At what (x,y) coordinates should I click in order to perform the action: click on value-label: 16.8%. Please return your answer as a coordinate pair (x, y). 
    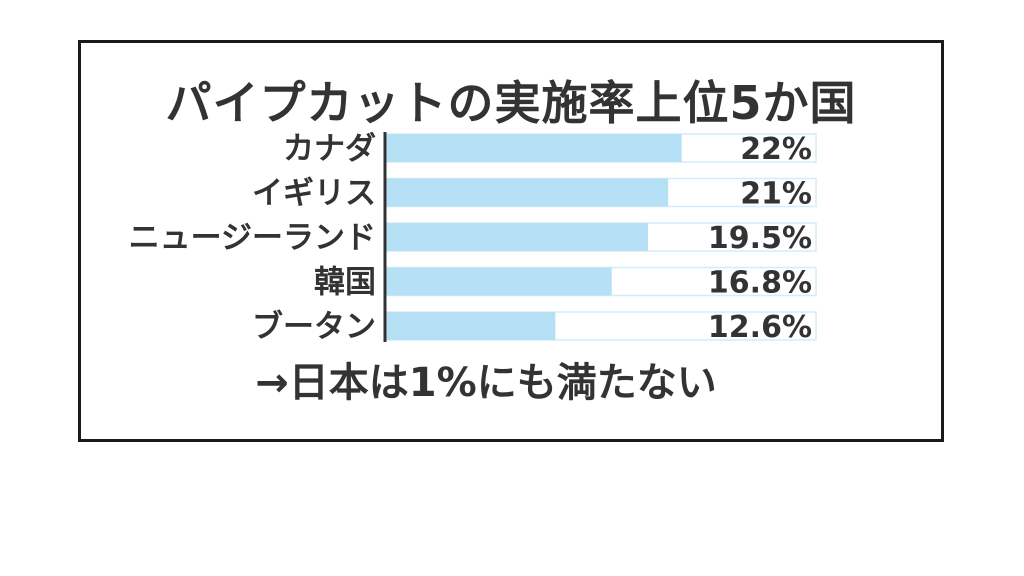
    Looking at the image, I should click on (760, 283).